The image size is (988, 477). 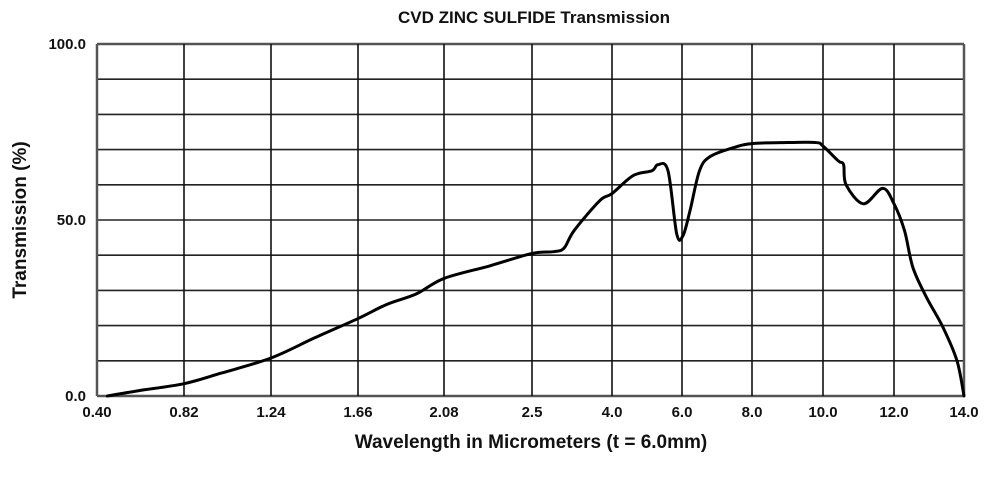 What do you see at coordinates (534, 17) in the screenshot?
I see `chart-title: CVD ZINC SULFIDE Transmission` at bounding box center [534, 17].